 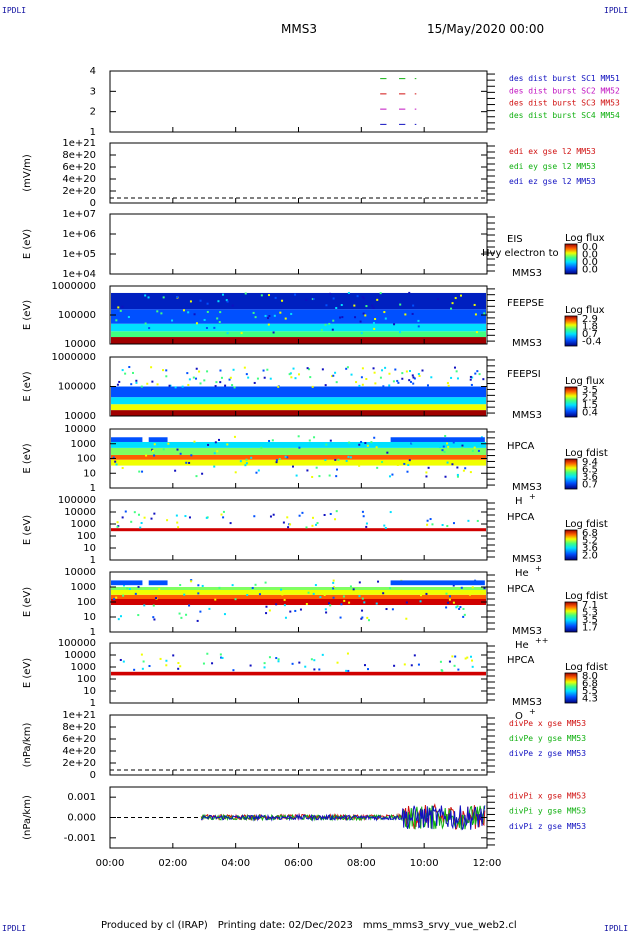 What do you see at coordinates (79, 155) in the screenshot?
I see `y-tick-label: 8e+20` at bounding box center [79, 155].